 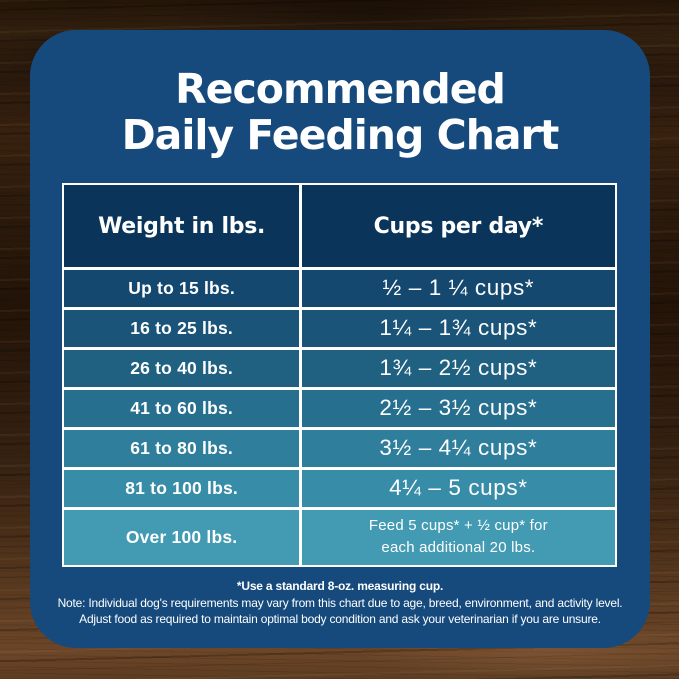 I want to click on weight-cell: 81 to 100 lbs., so click(x=182, y=488).